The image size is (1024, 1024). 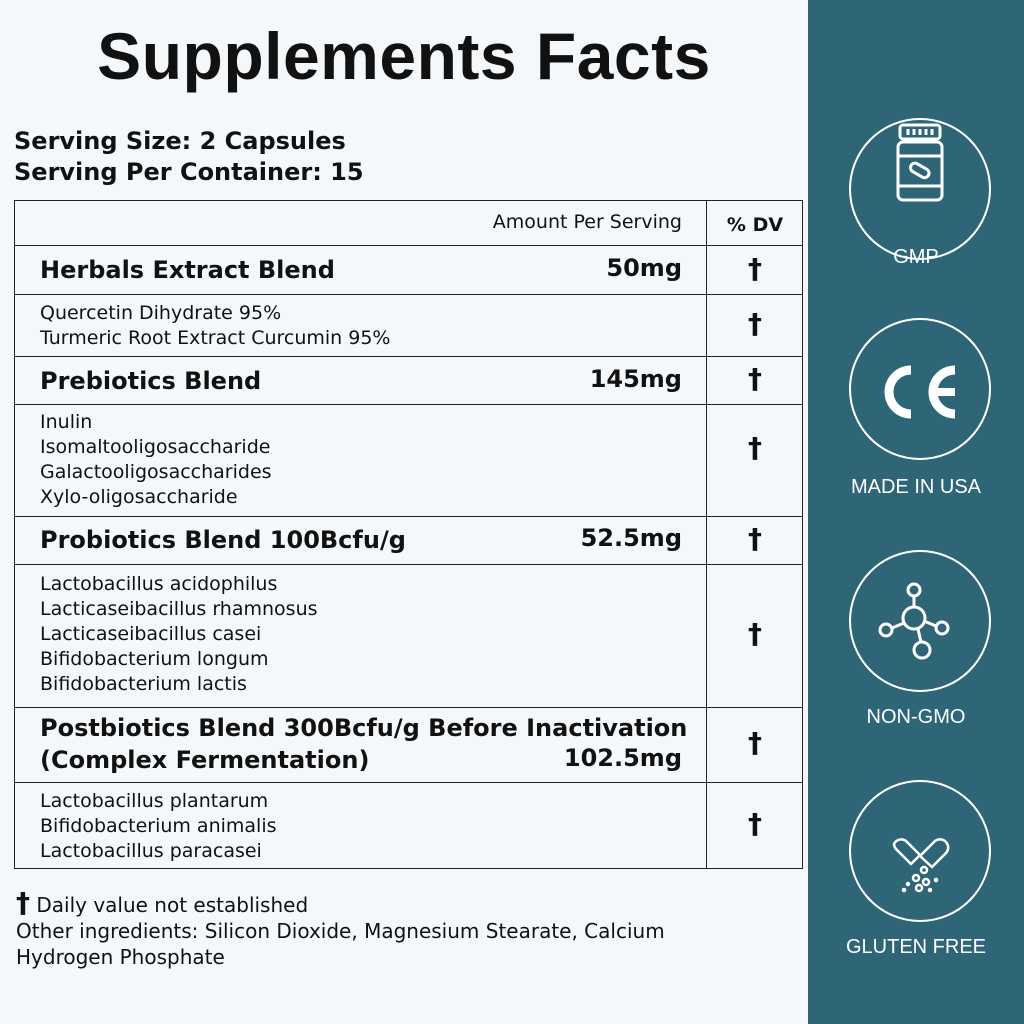 I want to click on ingredient: Lacticaseibacillus casei, so click(x=151, y=634).